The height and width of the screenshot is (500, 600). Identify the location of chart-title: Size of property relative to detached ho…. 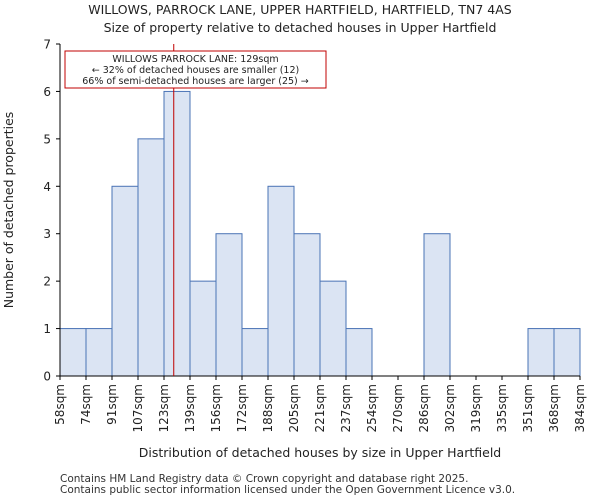
(300, 27).